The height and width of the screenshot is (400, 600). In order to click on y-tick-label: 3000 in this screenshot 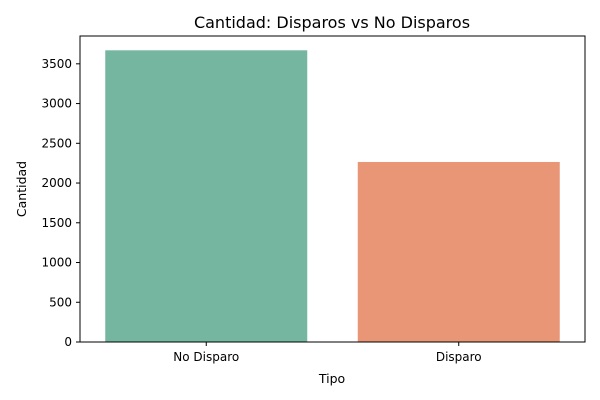, I will do `click(56, 104)`.